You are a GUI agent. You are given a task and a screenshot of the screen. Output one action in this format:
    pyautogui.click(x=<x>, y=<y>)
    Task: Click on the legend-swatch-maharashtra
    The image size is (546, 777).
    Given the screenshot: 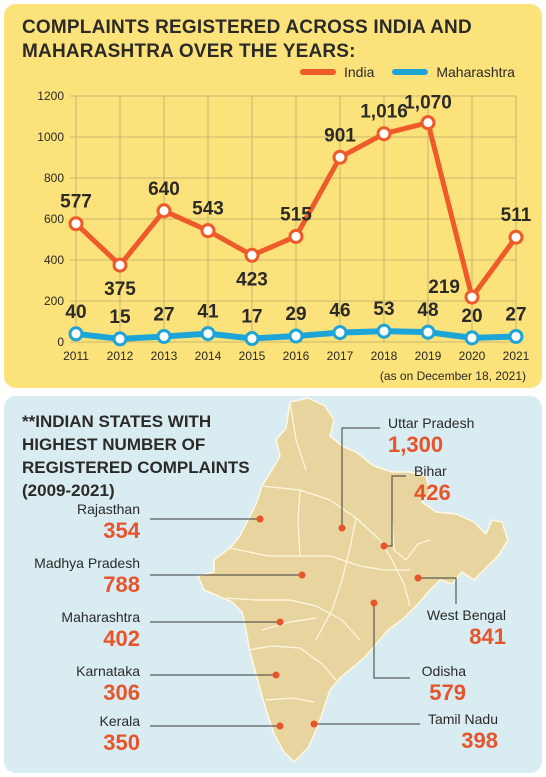 What is the action you would take?
    pyautogui.click(x=410, y=72)
    